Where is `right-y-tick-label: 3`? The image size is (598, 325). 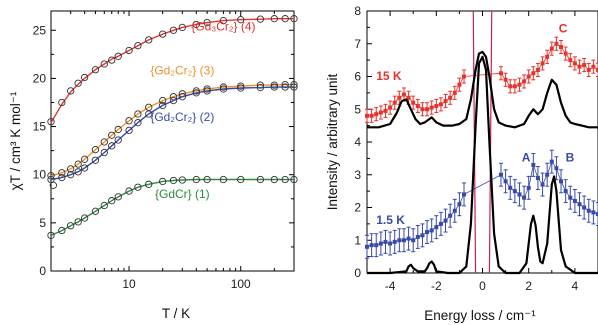
right-y-tick-label: 3 is located at coordinates (357, 175).